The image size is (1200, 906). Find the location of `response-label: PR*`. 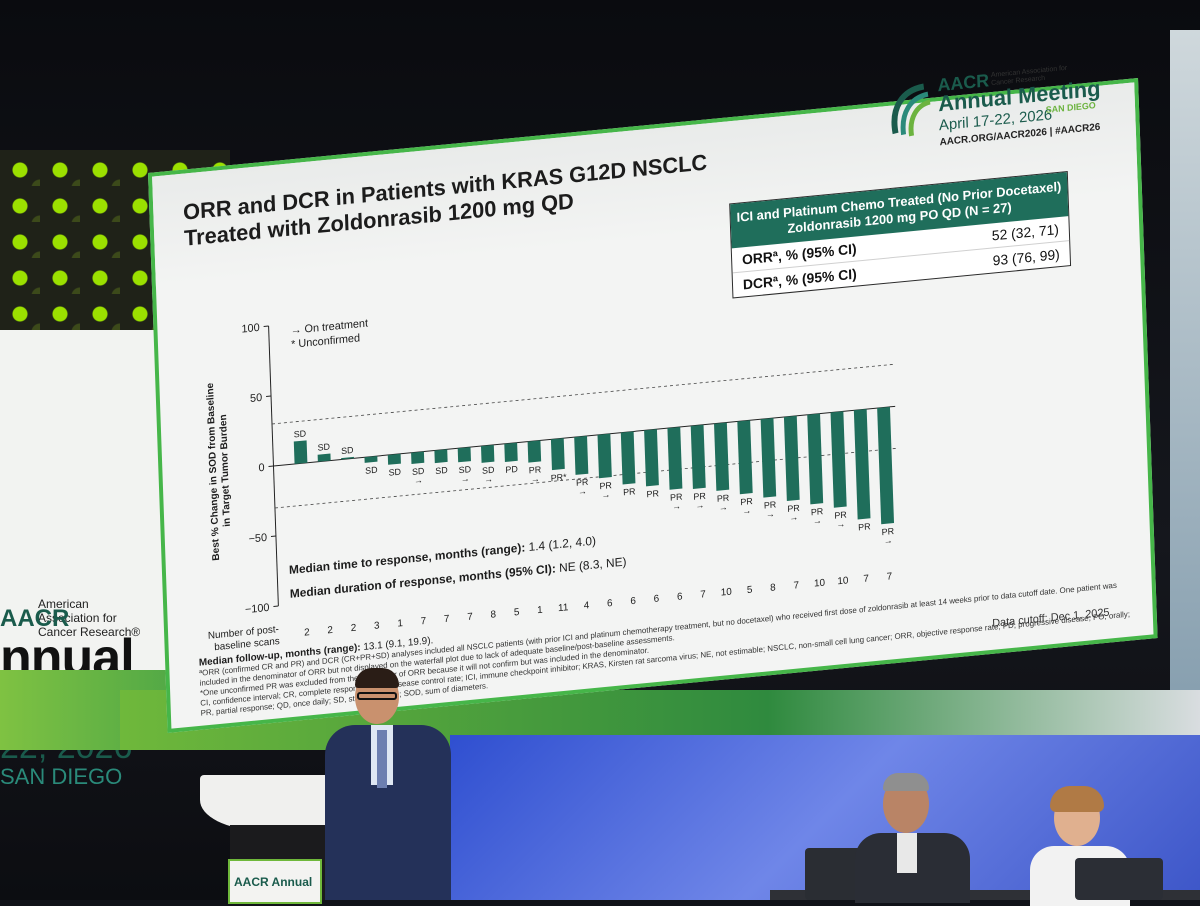

response-label: PR* is located at coordinates (559, 478).